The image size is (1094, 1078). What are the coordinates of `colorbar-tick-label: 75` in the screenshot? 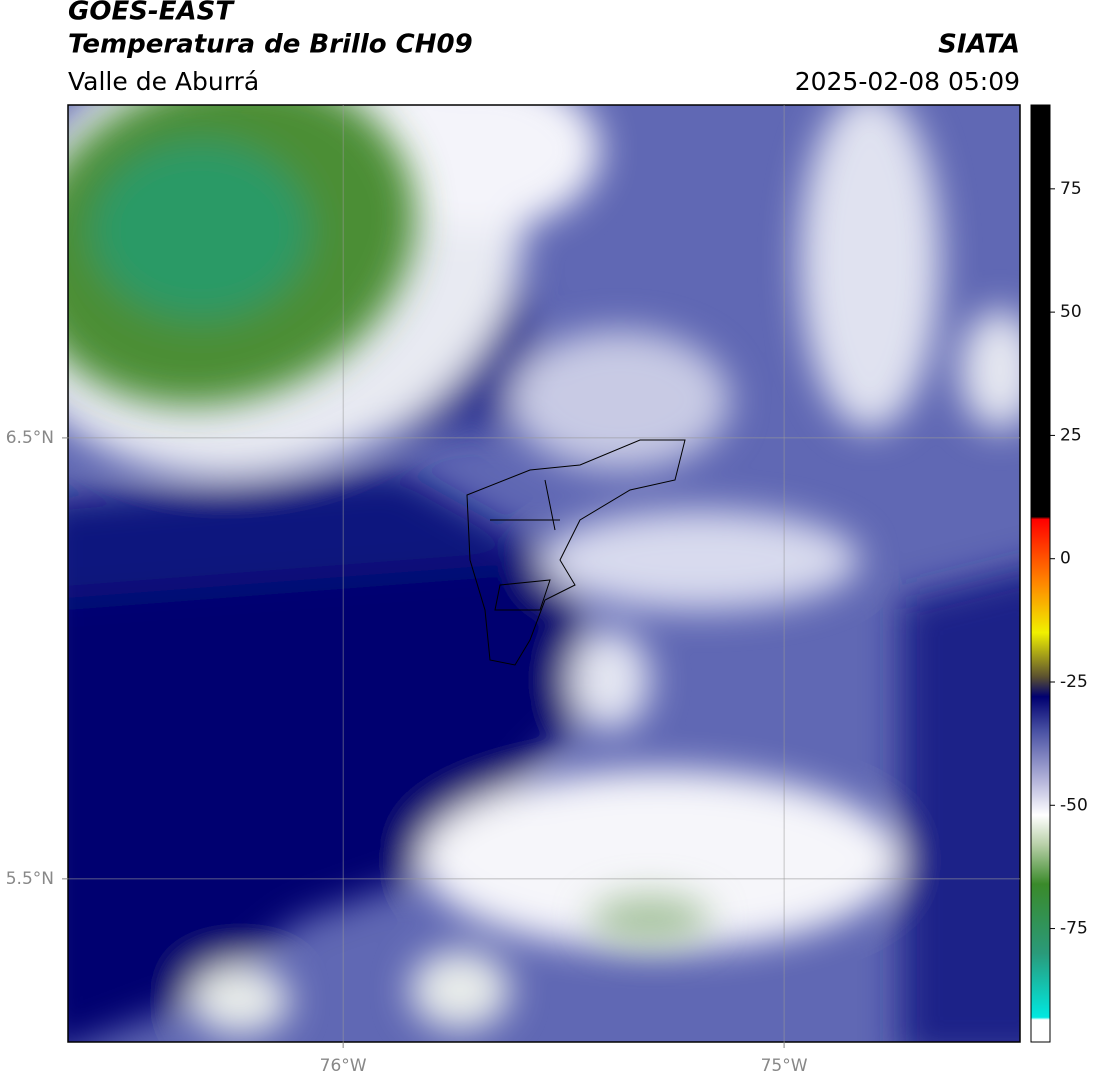 It's located at (1071, 189).